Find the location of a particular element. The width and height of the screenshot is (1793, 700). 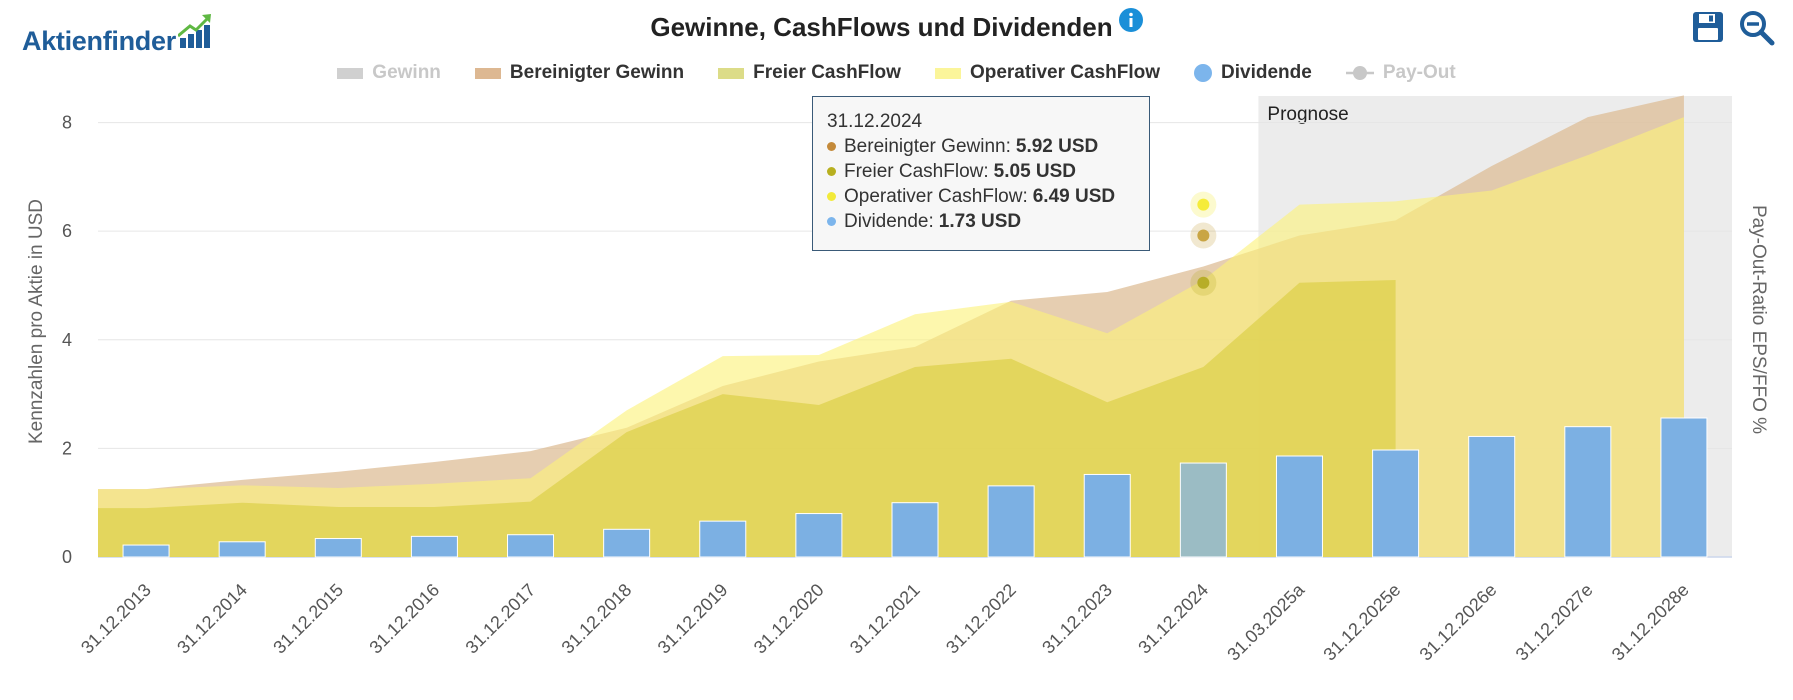

tooltip-value: 5.05 USD is located at coordinates (1035, 171).